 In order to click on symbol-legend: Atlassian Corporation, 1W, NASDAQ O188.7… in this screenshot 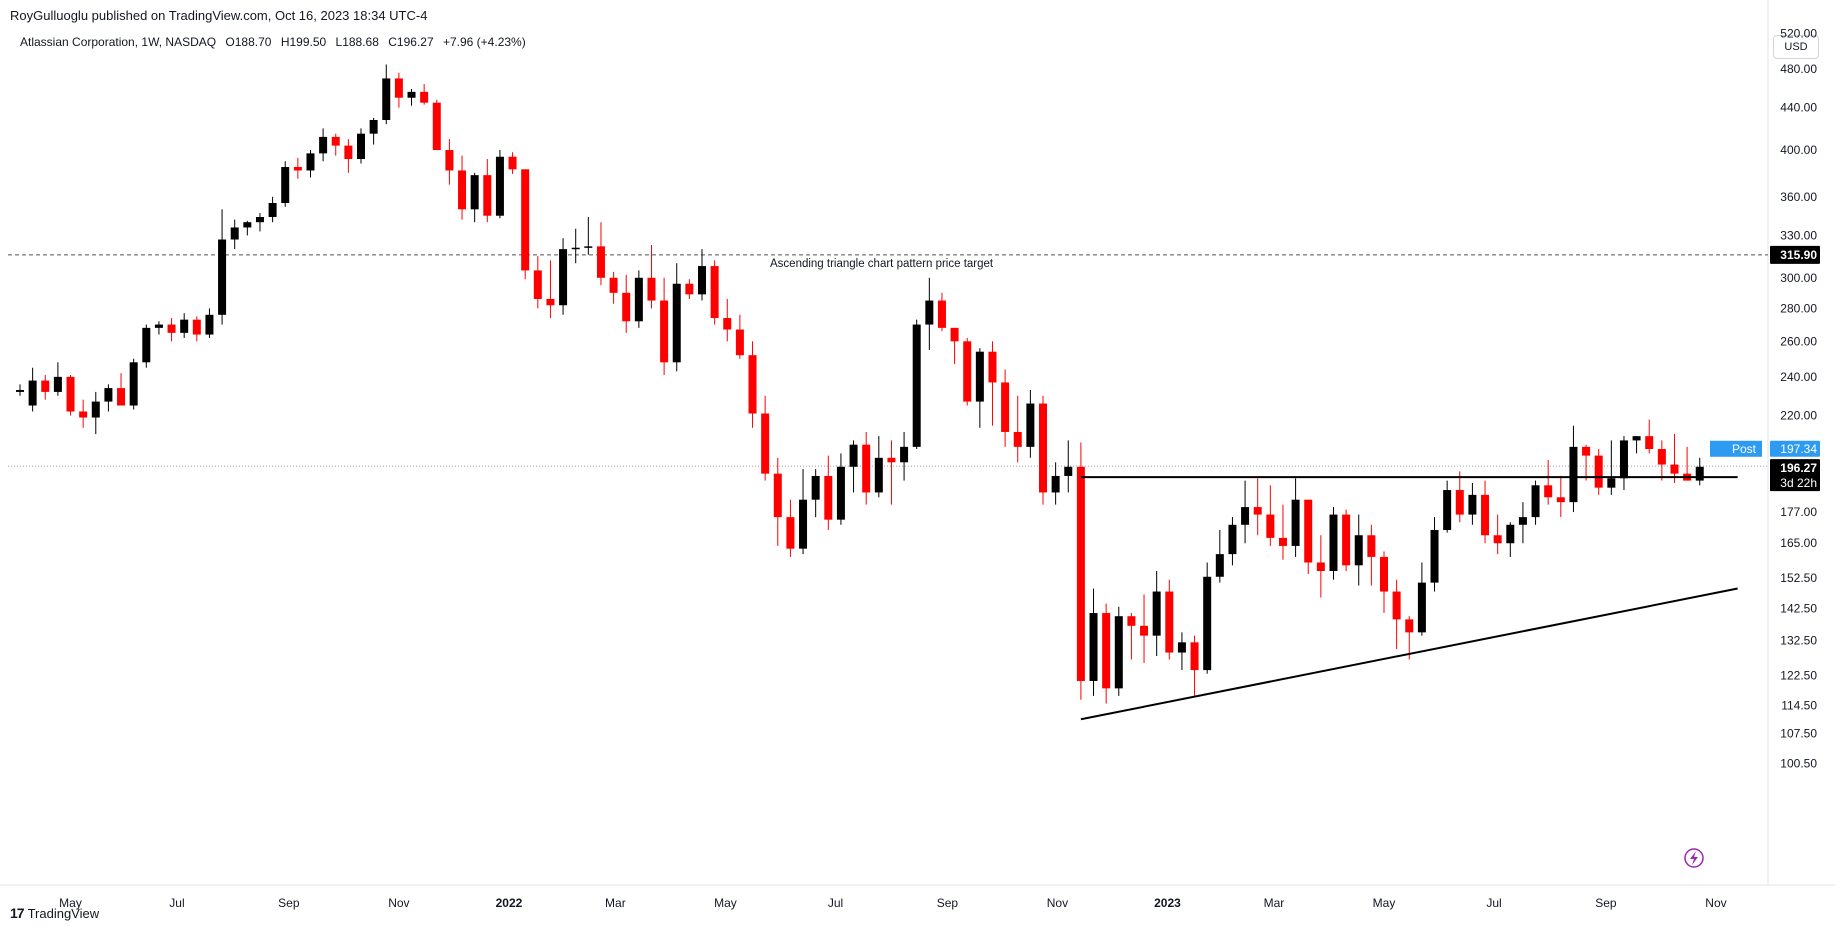, I will do `click(276, 42)`.